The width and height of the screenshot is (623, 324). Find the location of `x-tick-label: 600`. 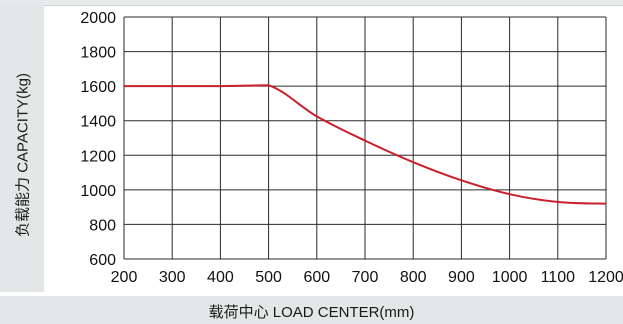

x-tick-label: 600 is located at coordinates (316, 277).